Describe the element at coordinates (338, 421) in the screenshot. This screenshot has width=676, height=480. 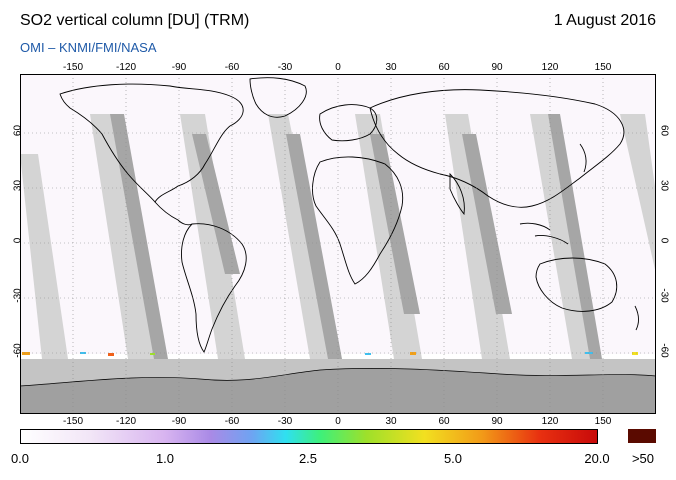
I see `lon-tick-bottom: 0` at that location.